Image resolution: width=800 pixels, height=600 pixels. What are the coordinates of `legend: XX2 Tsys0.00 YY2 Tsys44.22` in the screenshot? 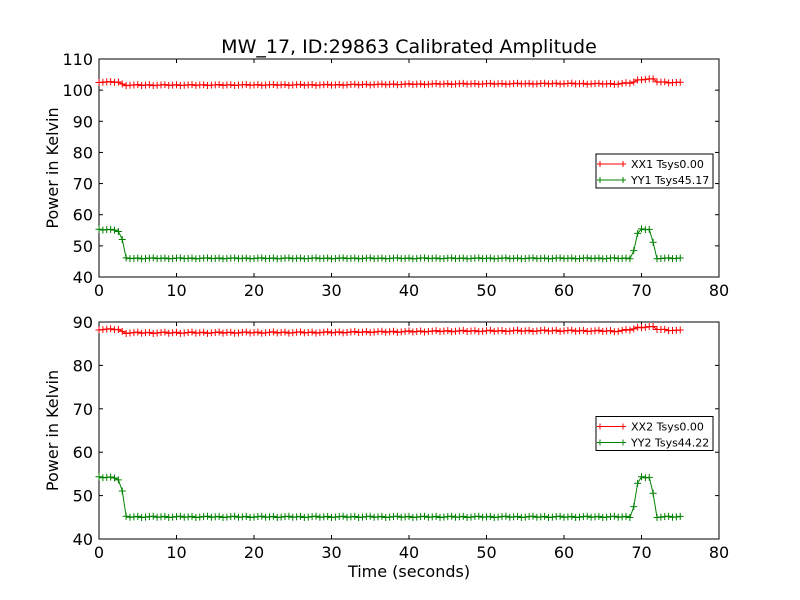 It's located at (654, 433).